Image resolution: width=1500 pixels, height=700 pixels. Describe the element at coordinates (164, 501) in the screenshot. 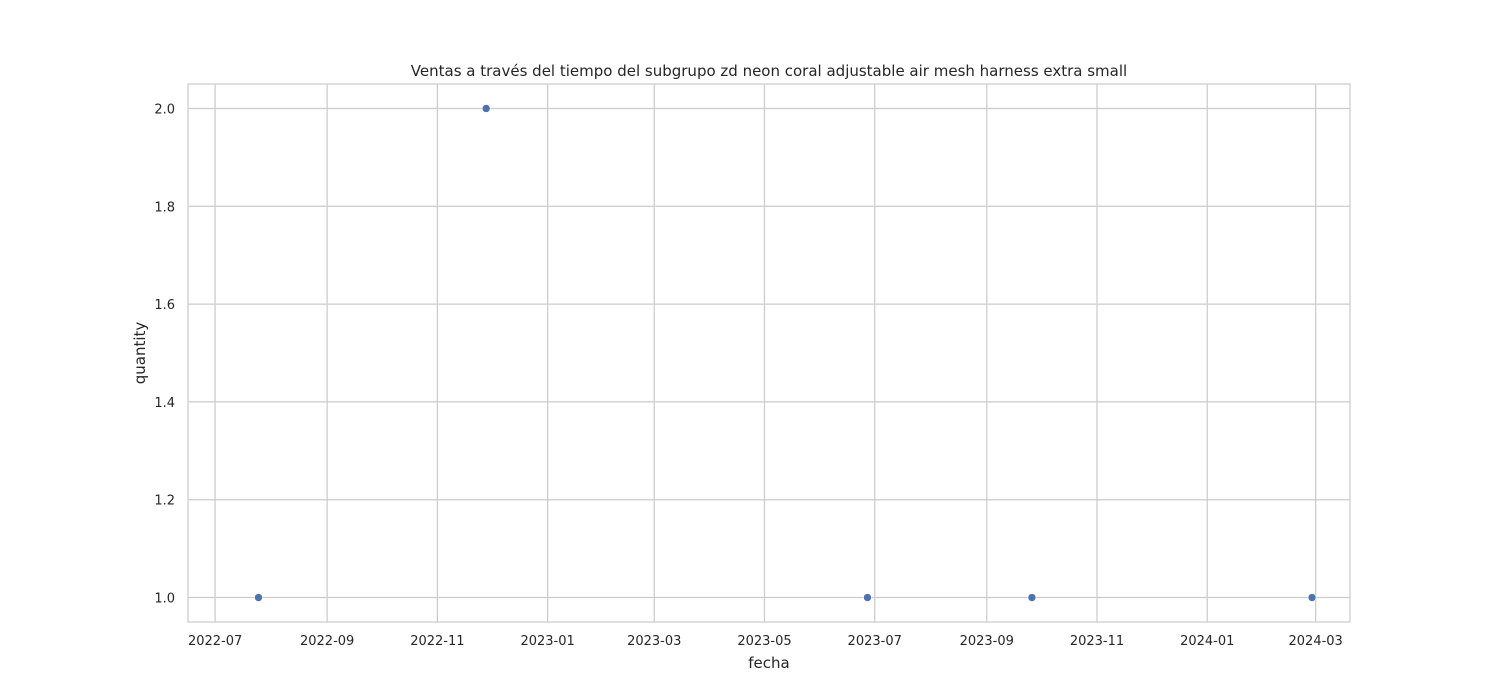

I see `y-tick-label: 1.2` at that location.